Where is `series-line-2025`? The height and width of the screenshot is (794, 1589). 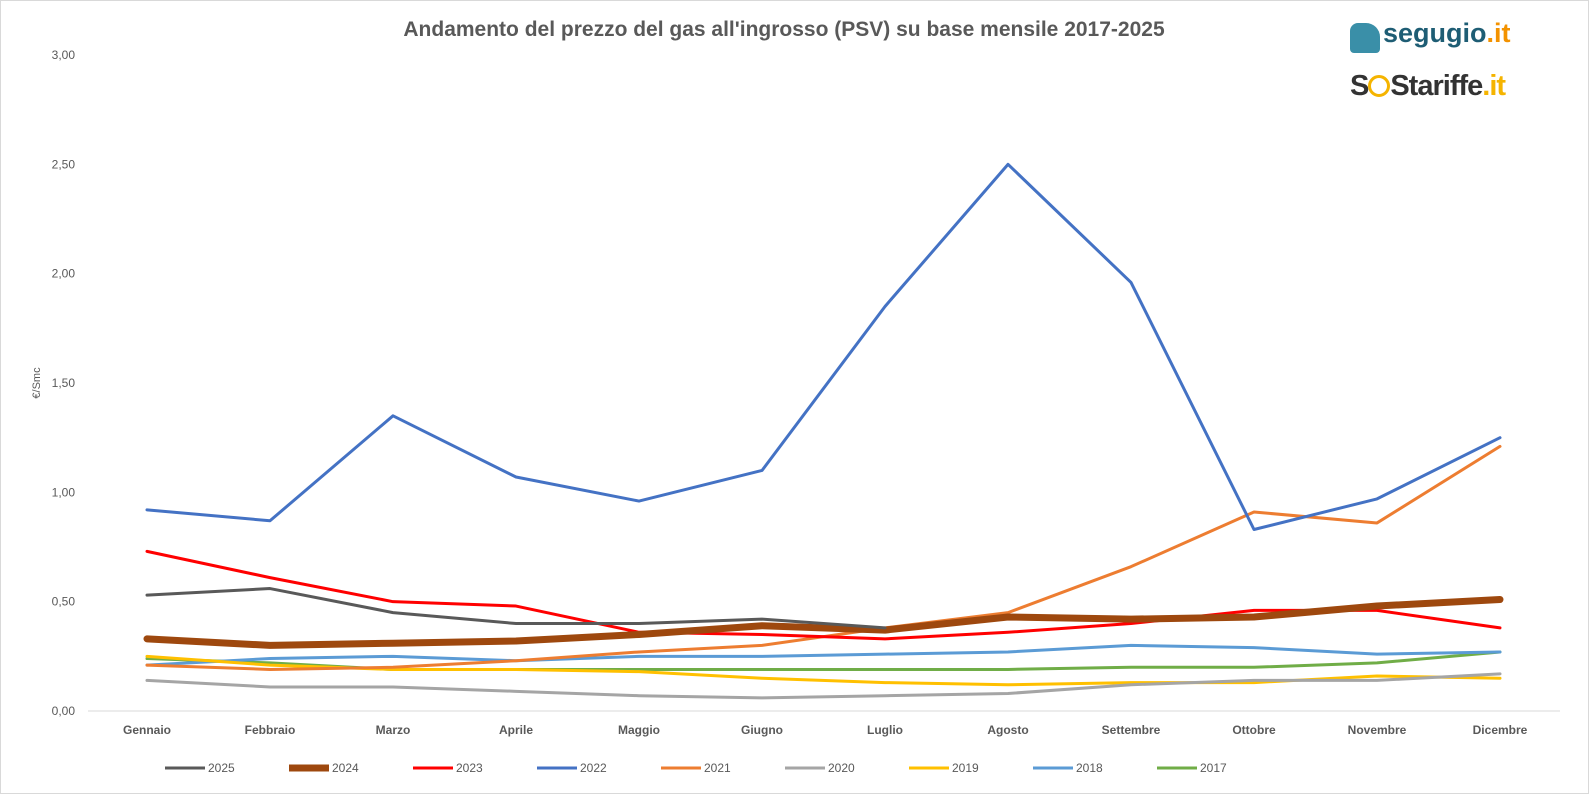 series-line-2025 is located at coordinates (516, 608).